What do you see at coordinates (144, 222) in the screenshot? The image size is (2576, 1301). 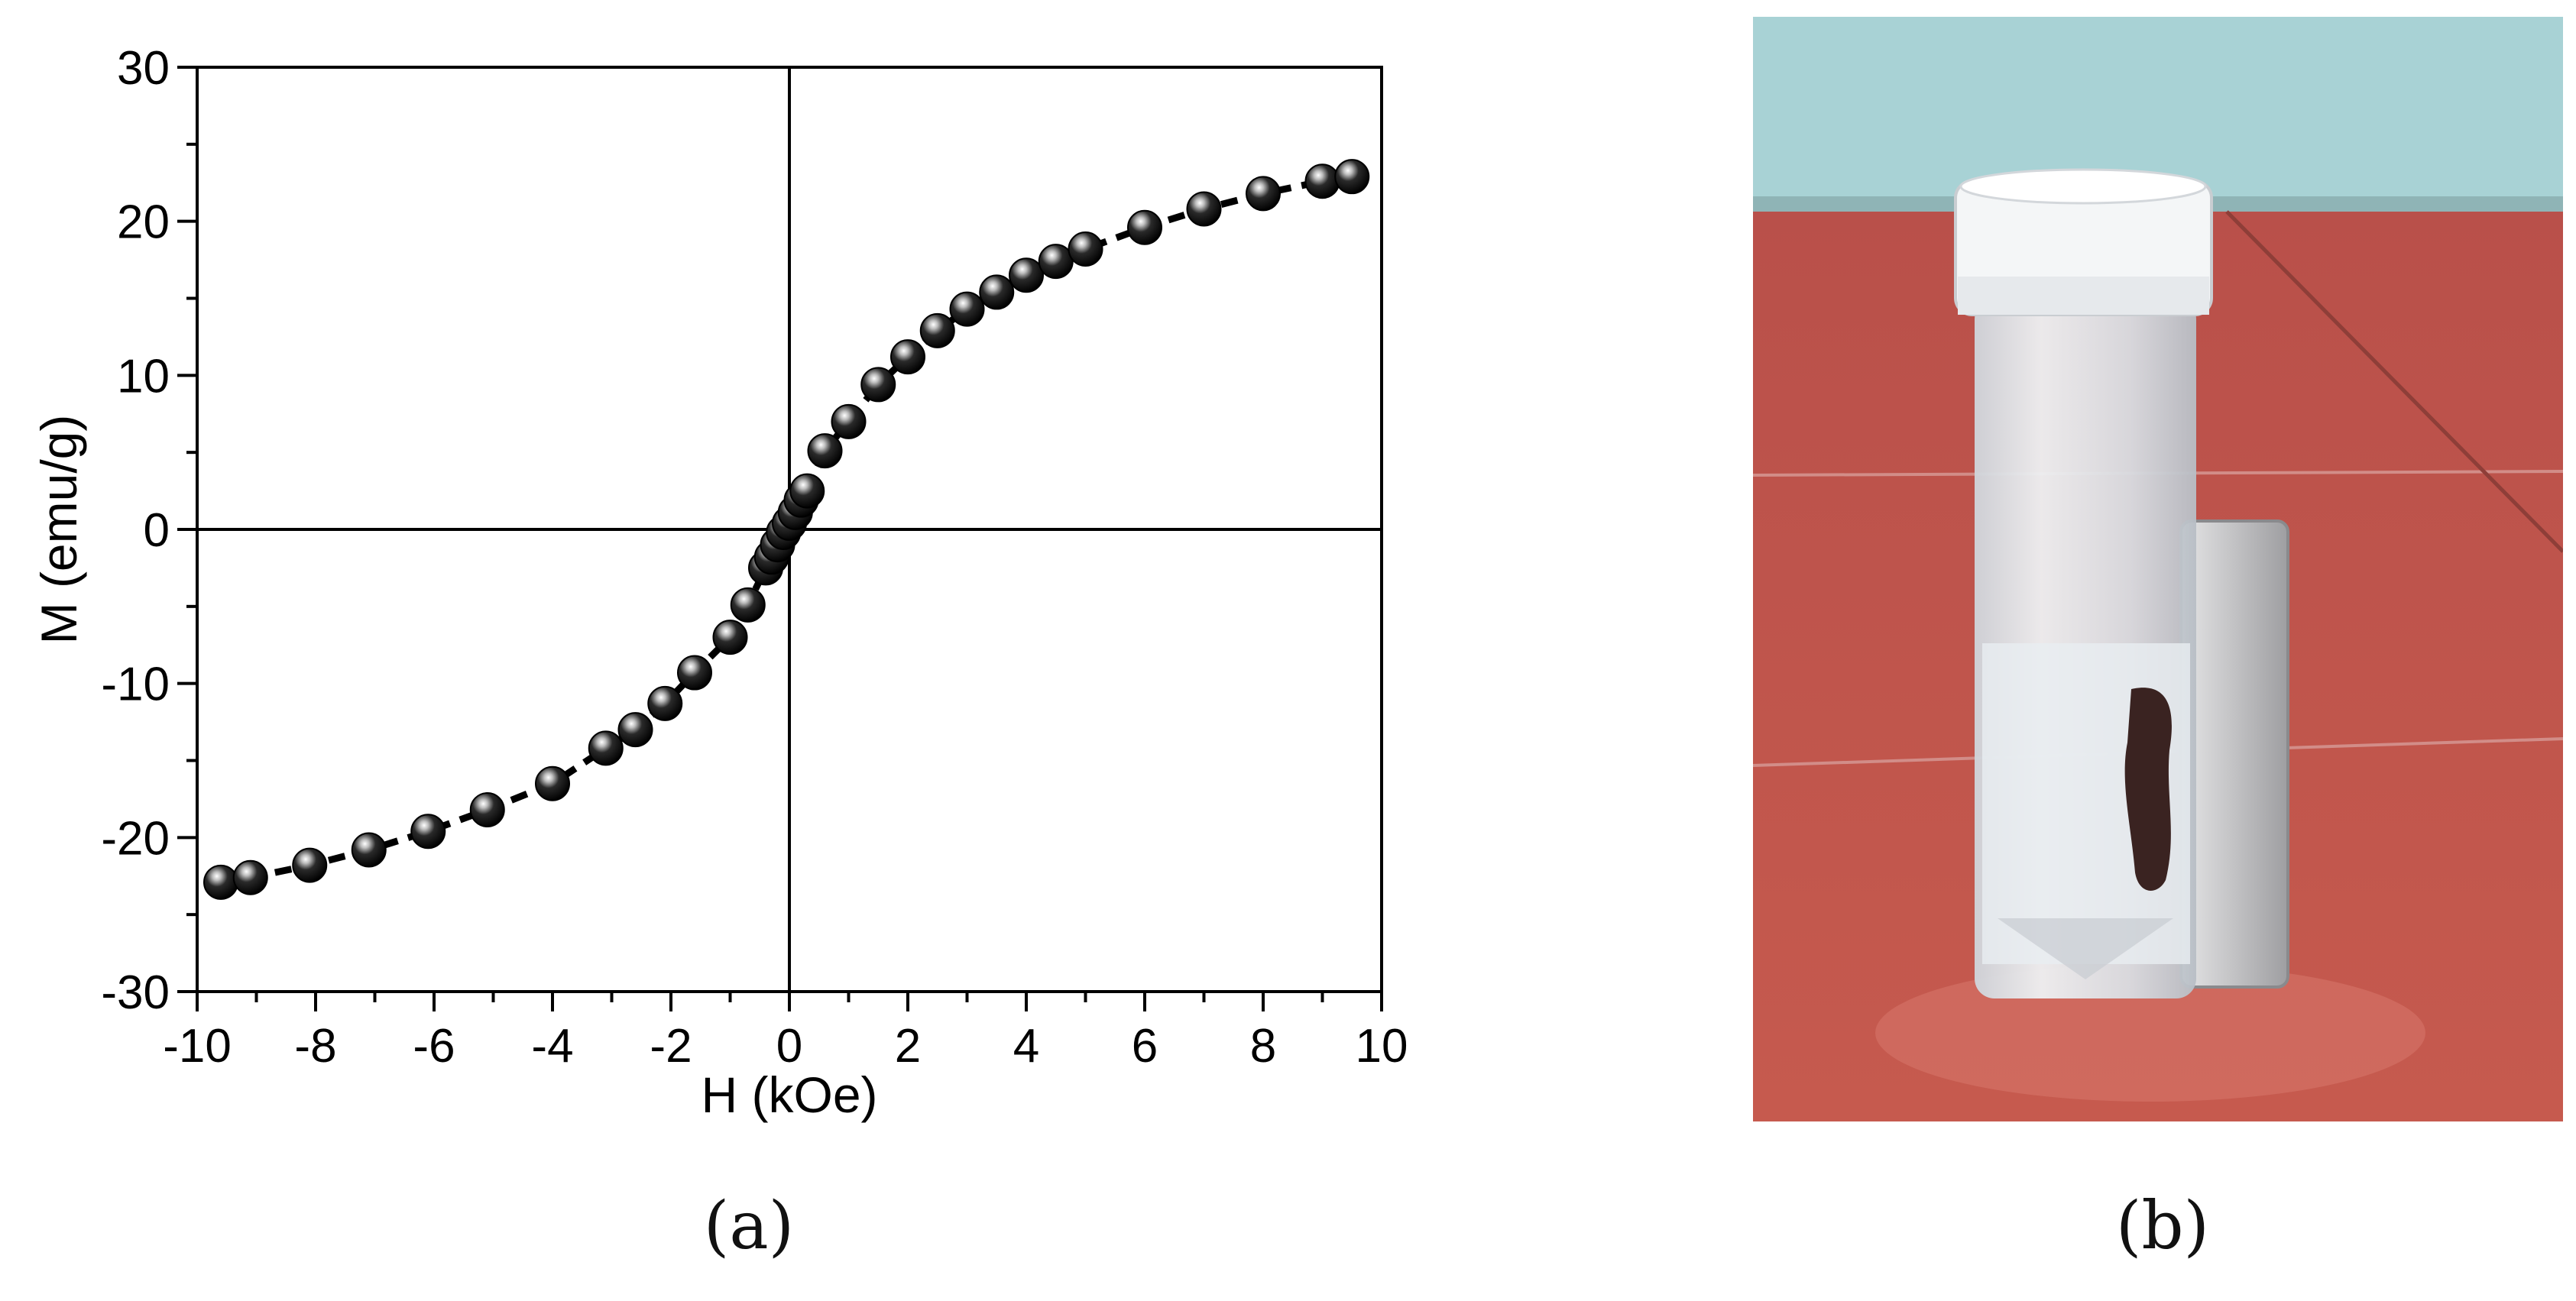 I see `y-tick-label: 20` at bounding box center [144, 222].